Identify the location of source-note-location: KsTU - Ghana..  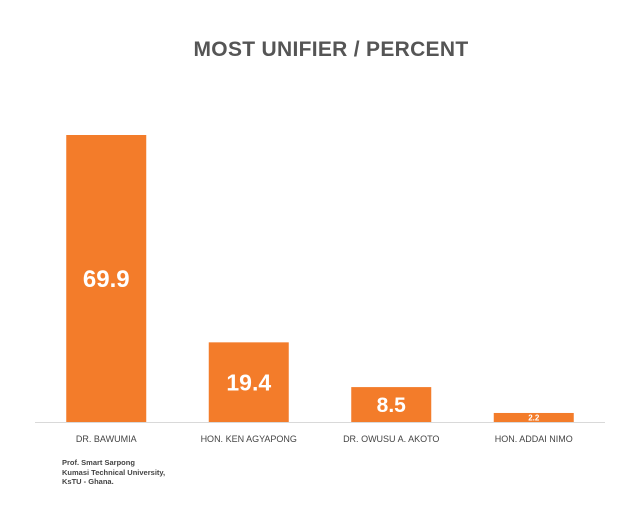
(88, 481).